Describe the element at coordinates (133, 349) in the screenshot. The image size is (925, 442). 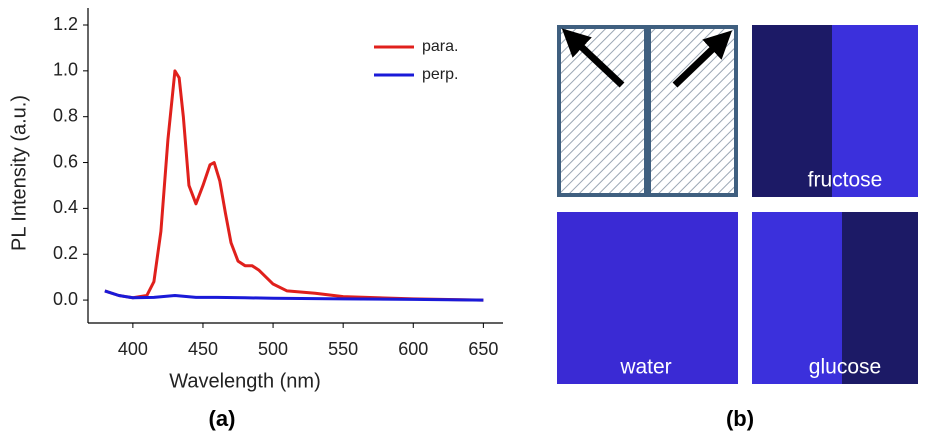
I see `x-tick-label: 400` at that location.